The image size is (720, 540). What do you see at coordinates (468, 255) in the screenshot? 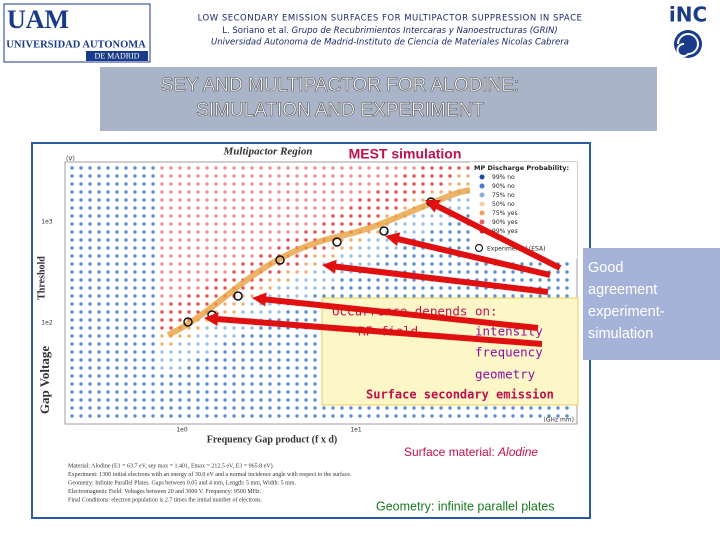
I see `arrow` at bounding box center [468, 255].